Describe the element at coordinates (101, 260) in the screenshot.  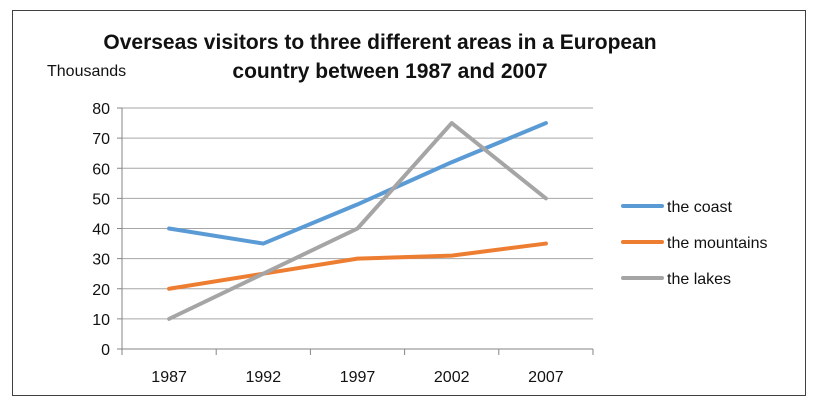
I see `y-tick-label: 30` at that location.